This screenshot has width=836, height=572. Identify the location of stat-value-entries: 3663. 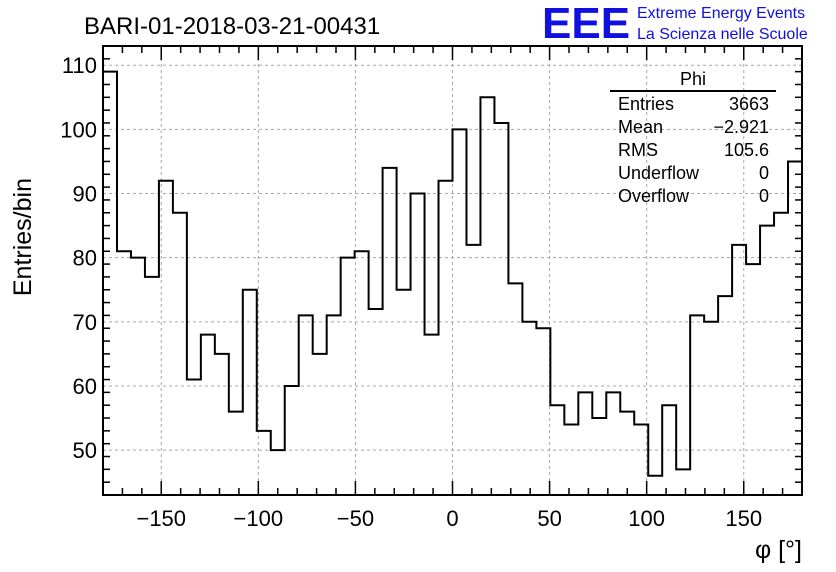
(749, 104).